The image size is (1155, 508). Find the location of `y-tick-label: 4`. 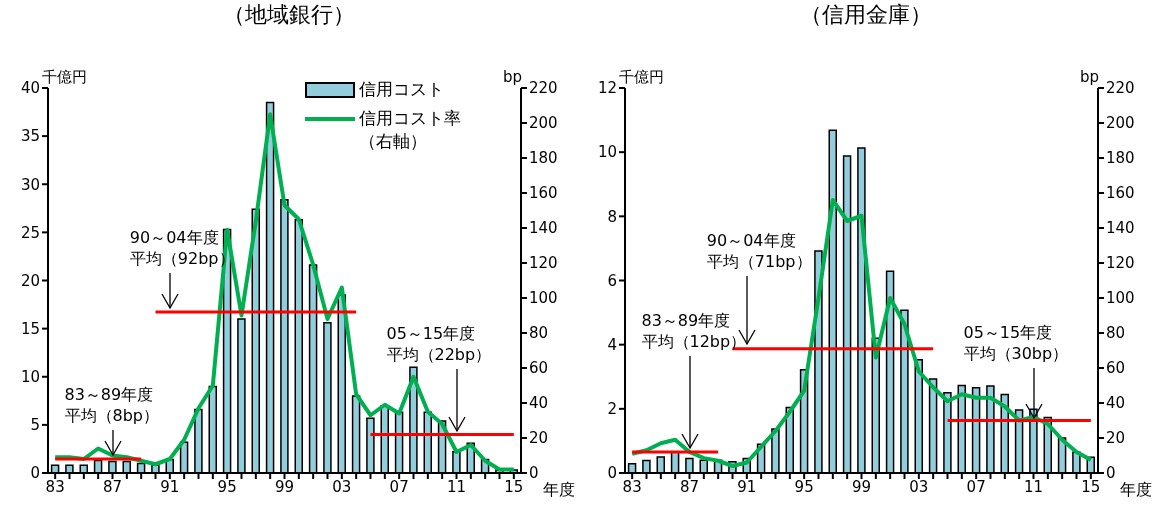

y-tick-label: 4 is located at coordinates (612, 344).